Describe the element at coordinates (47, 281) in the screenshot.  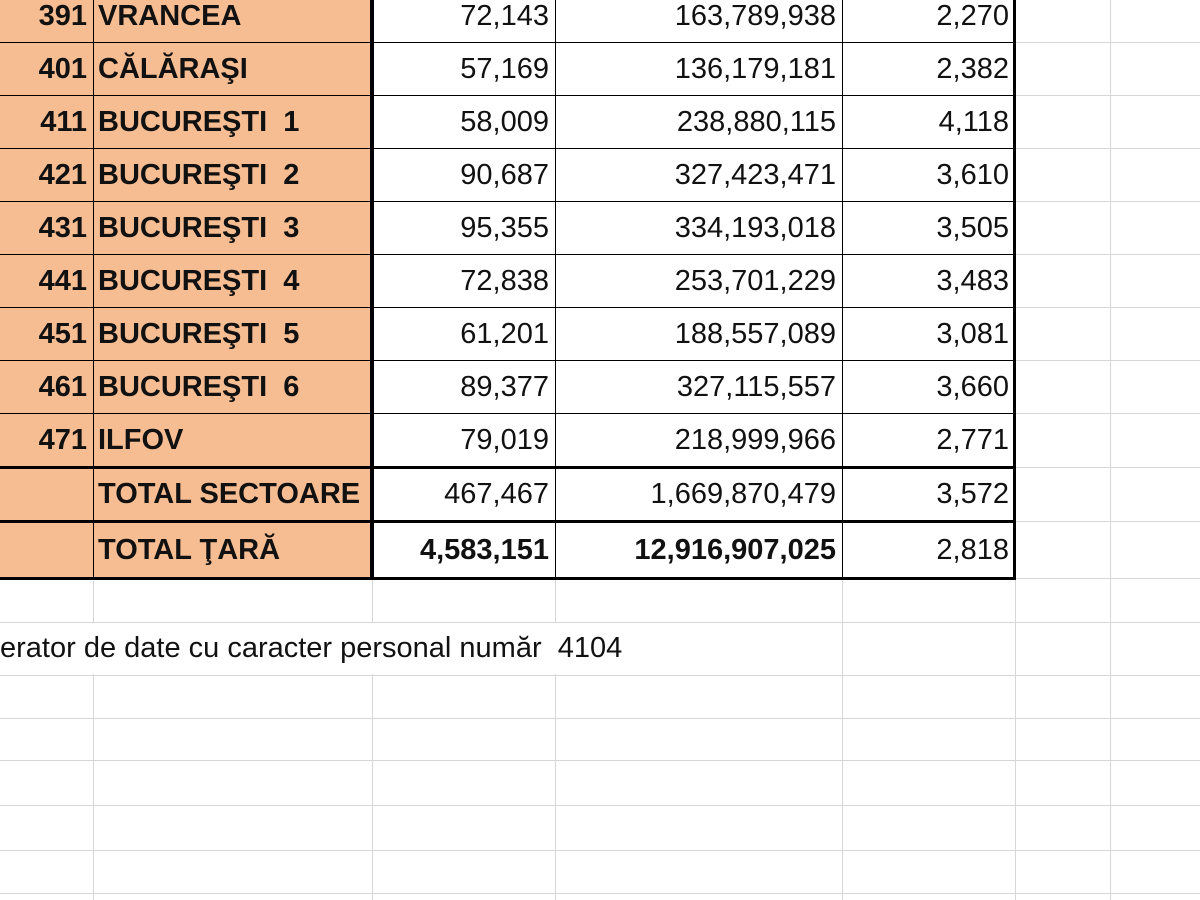
I see `code-cell: 441` at that location.